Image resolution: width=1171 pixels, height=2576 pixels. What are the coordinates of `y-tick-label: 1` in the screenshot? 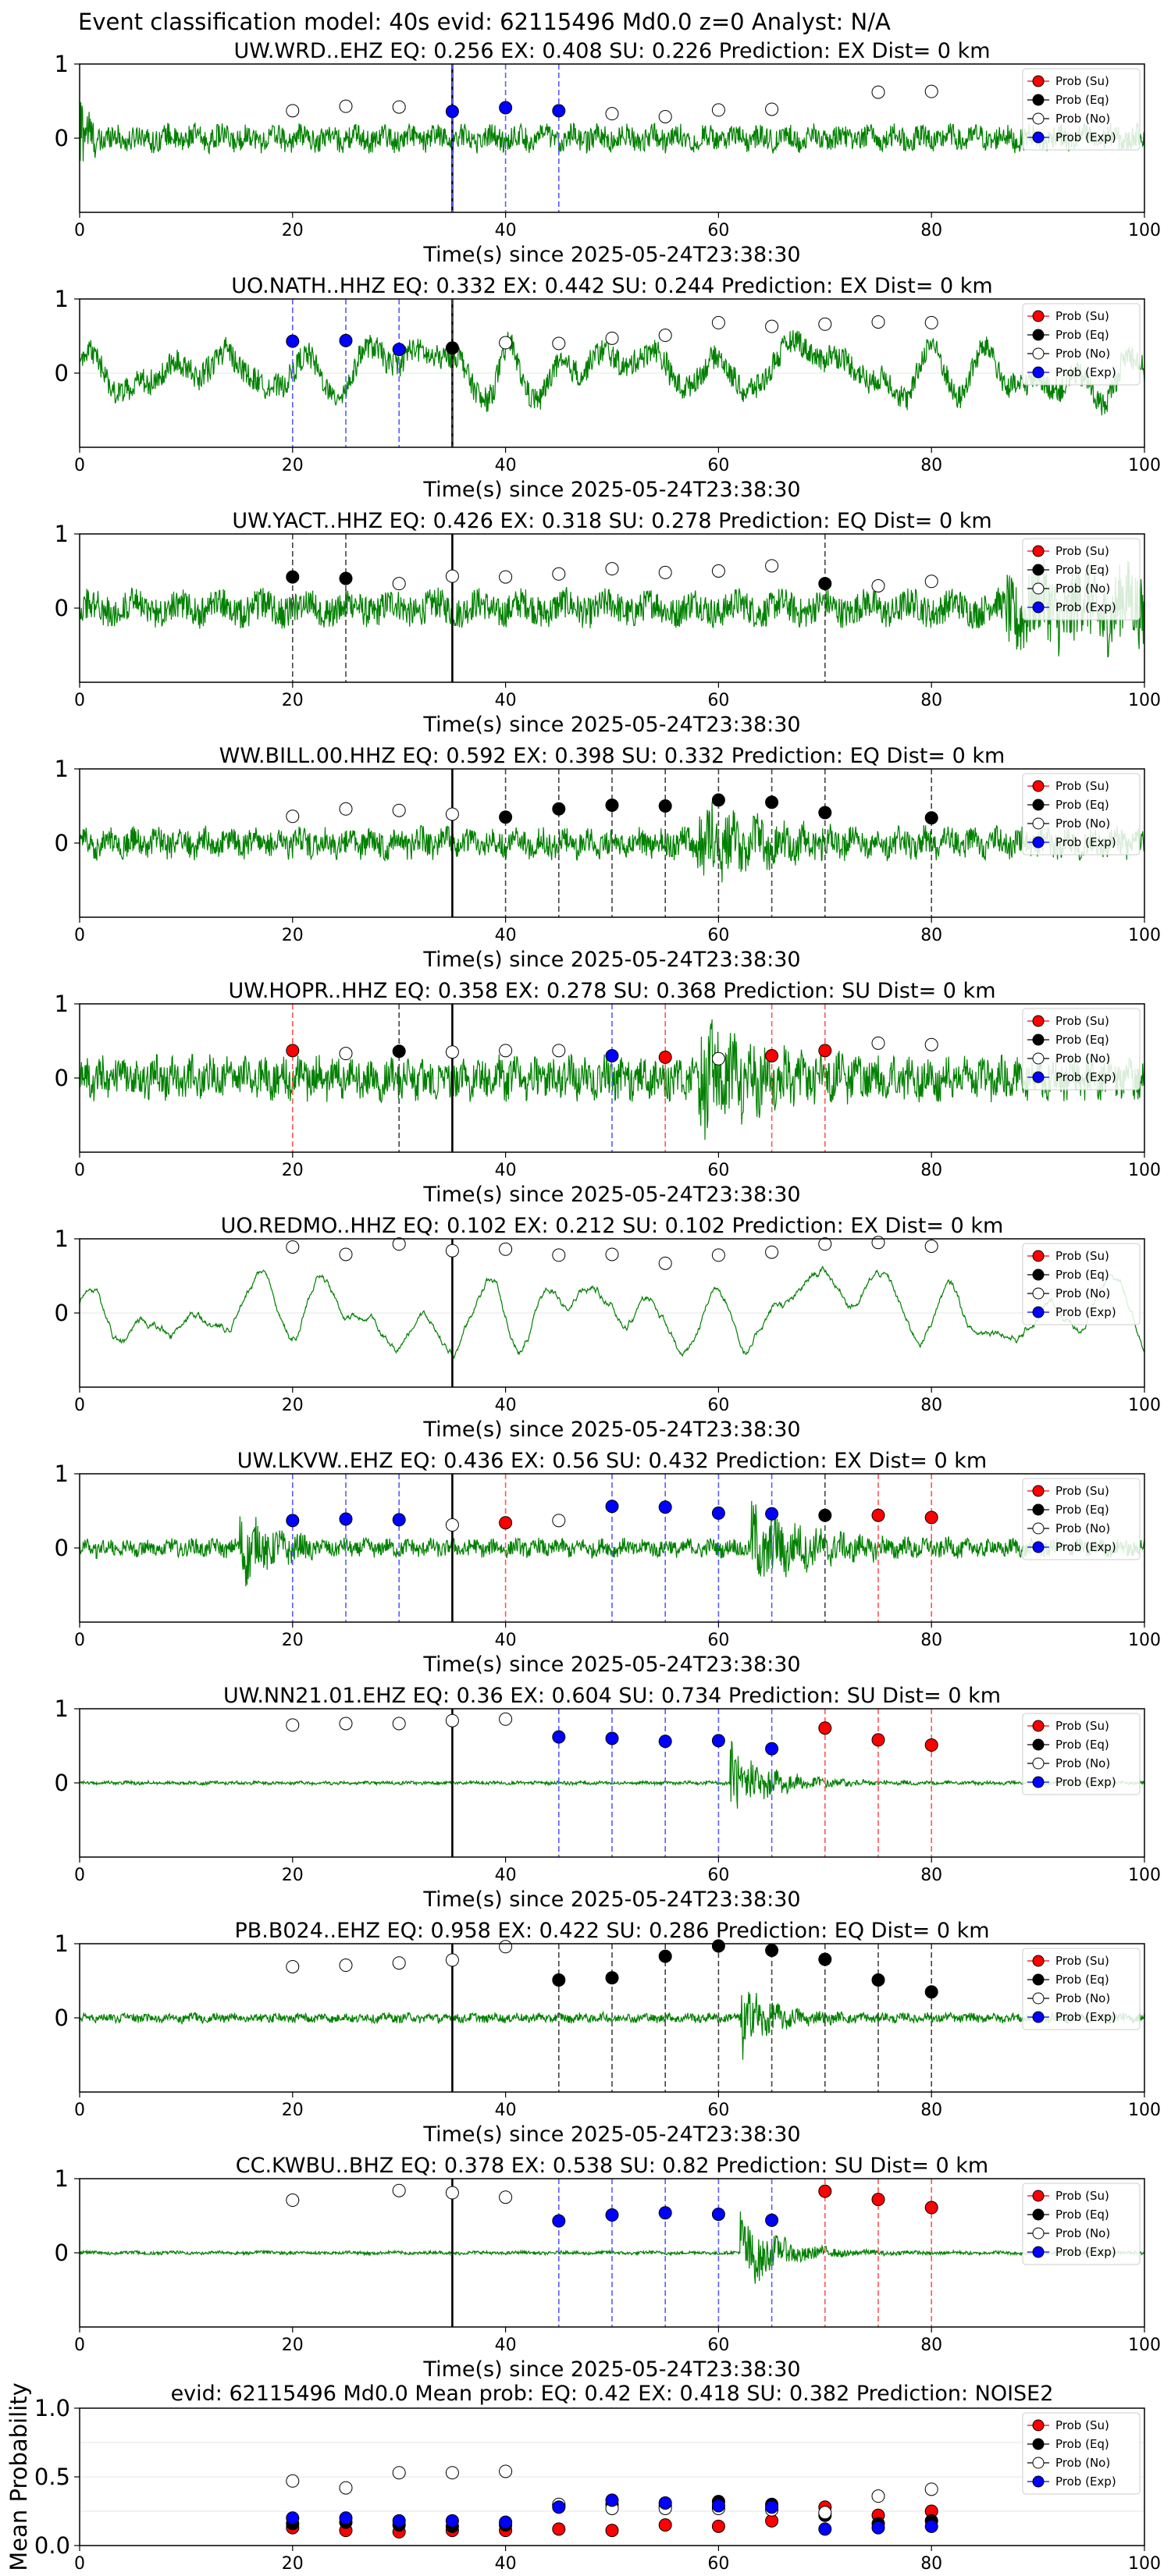 It's located at (62, 64).